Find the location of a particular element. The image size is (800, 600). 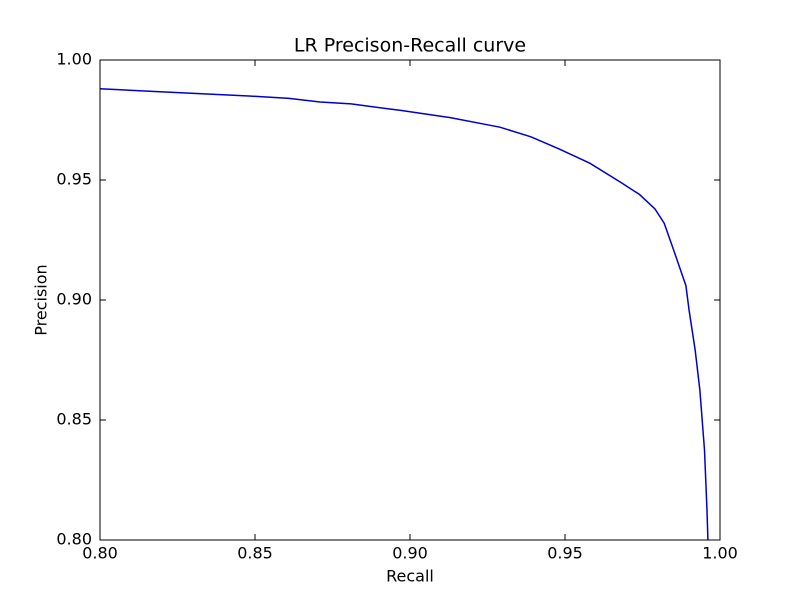

x-tick-label: 0.80 is located at coordinates (100, 553).